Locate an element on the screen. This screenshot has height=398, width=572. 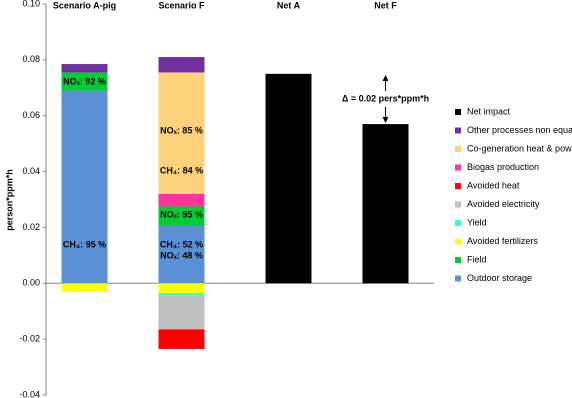
annotation: NOₓ: 48 % is located at coordinates (181, 255).